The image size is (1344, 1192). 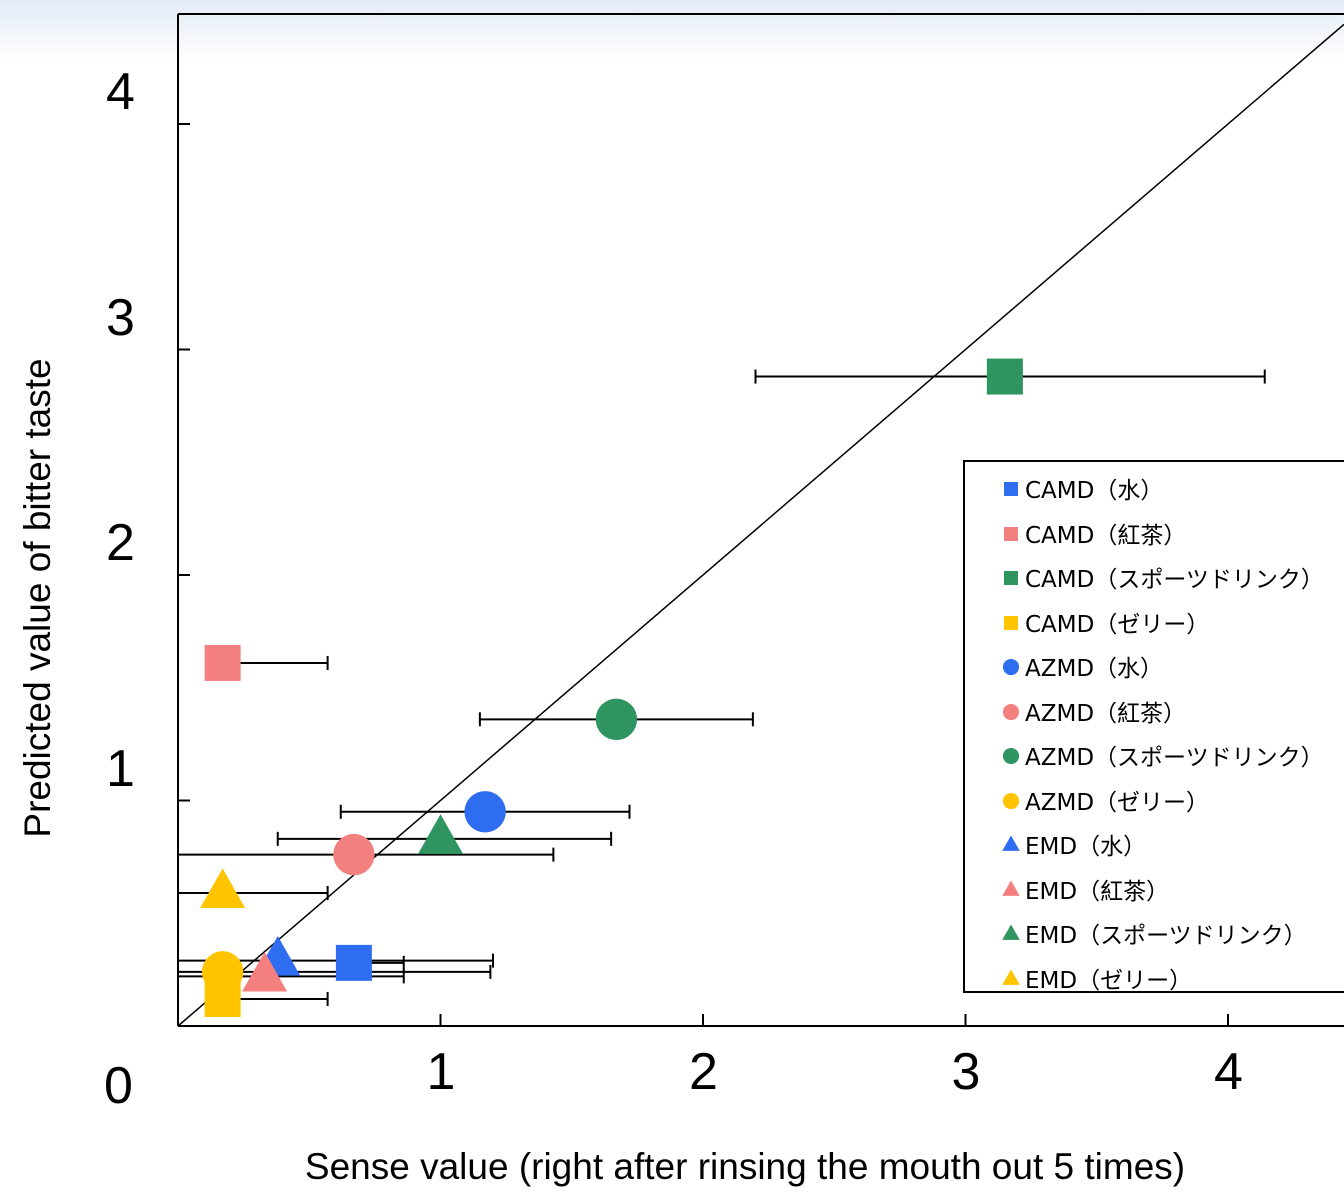 What do you see at coordinates (1174, 758) in the screenshot?
I see `legend-label: AZMD（スポーツドリンク）` at bounding box center [1174, 758].